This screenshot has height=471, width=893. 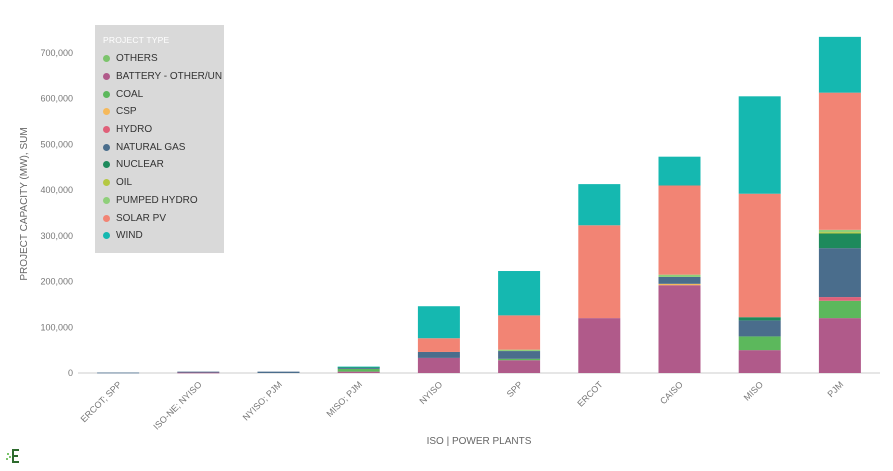 I want to click on legend-item: CSP, so click(x=163, y=112).